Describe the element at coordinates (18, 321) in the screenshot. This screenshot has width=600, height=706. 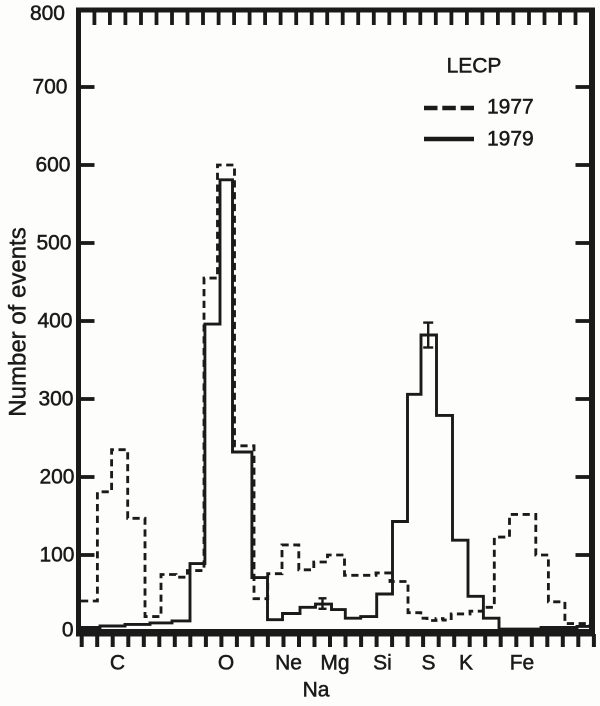
I see `svg-text: Number of events` at that location.